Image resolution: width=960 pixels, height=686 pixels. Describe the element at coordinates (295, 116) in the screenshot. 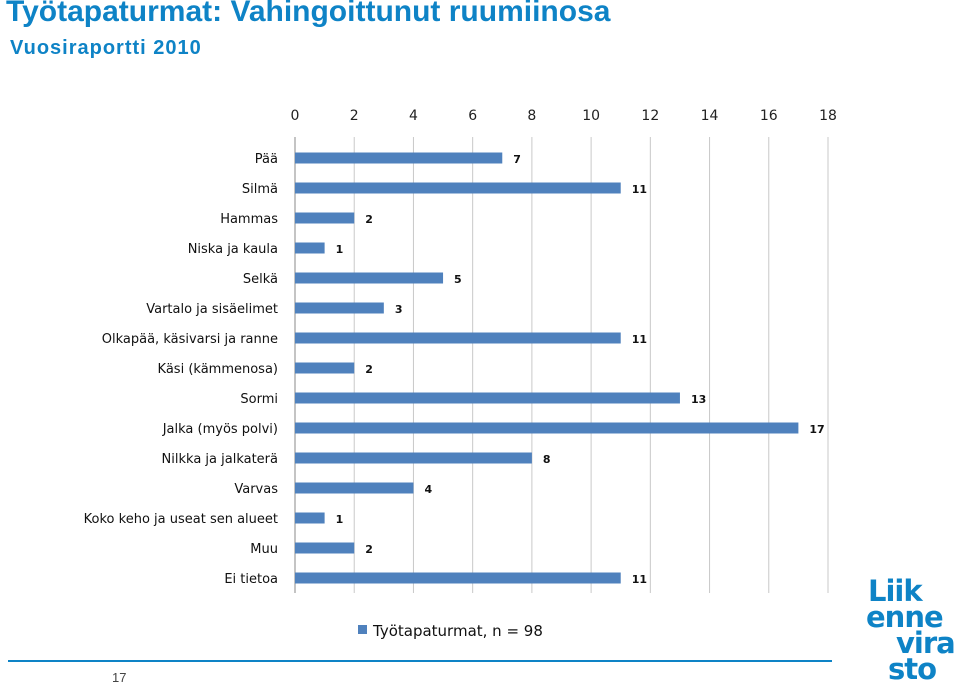

I see `x-tick-label: 0` at that location.